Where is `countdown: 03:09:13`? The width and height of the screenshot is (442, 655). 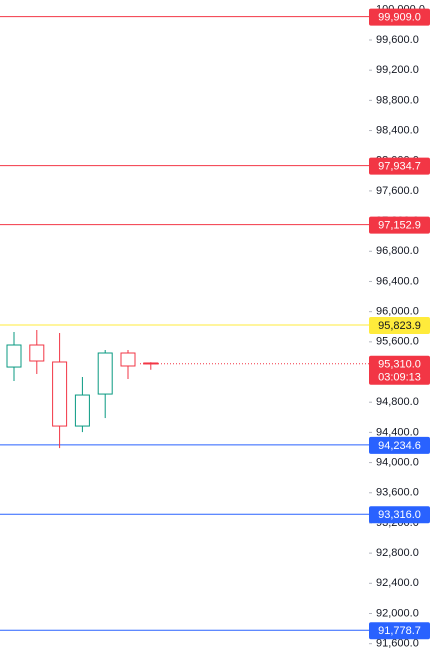
countdown: 03:09:13 is located at coordinates (399, 378).